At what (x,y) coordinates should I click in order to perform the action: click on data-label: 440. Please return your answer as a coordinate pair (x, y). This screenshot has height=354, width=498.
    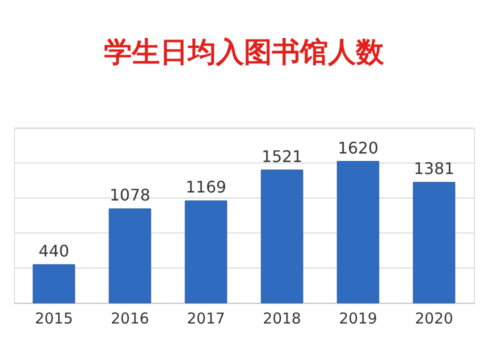
    Looking at the image, I should click on (54, 251).